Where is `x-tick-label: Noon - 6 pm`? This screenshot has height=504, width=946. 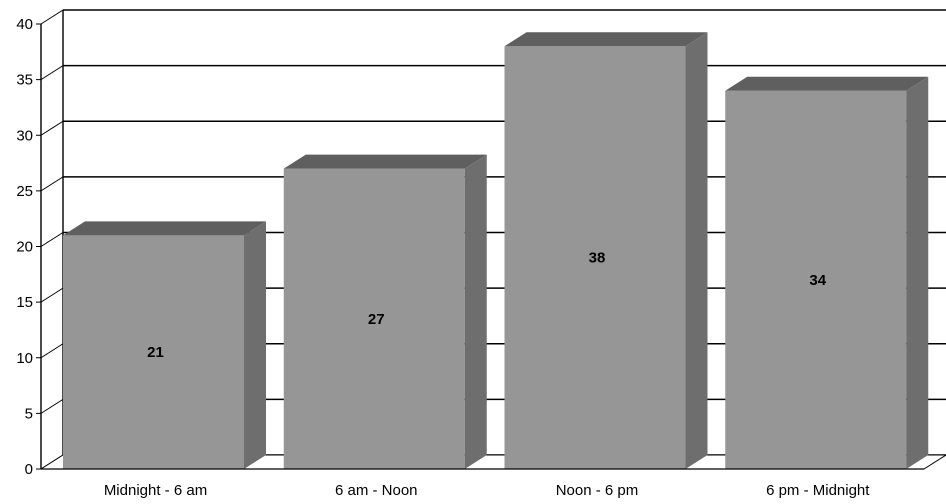 x-tick-label: Noon - 6 pm is located at coordinates (597, 490).